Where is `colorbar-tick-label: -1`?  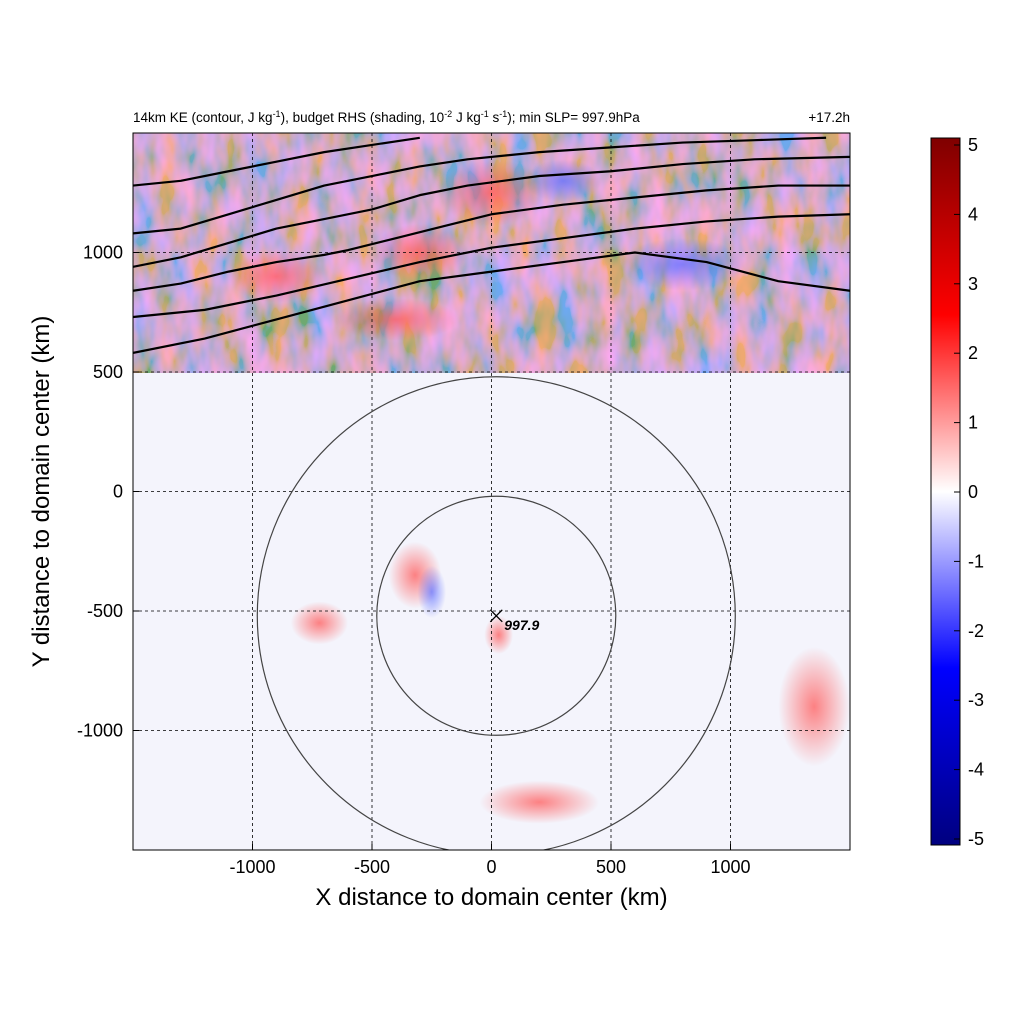 colorbar-tick-label: -1 is located at coordinates (976, 561).